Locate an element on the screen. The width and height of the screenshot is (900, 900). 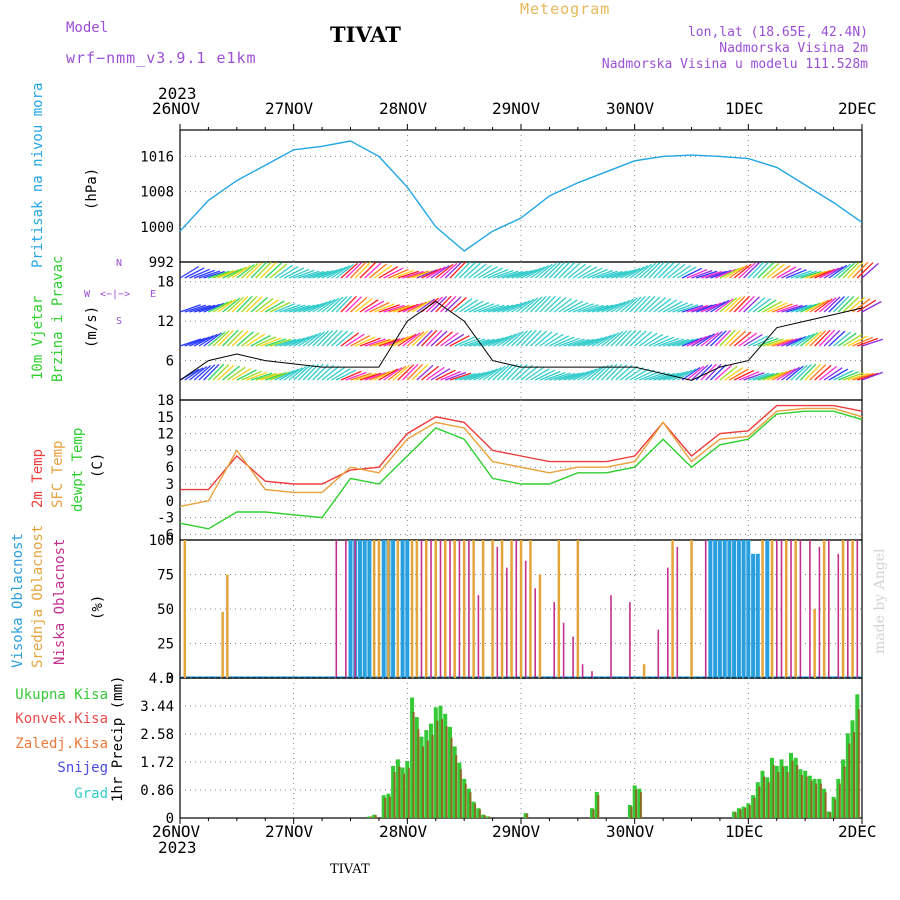
legend-snow: Snijeg is located at coordinates (82, 768).